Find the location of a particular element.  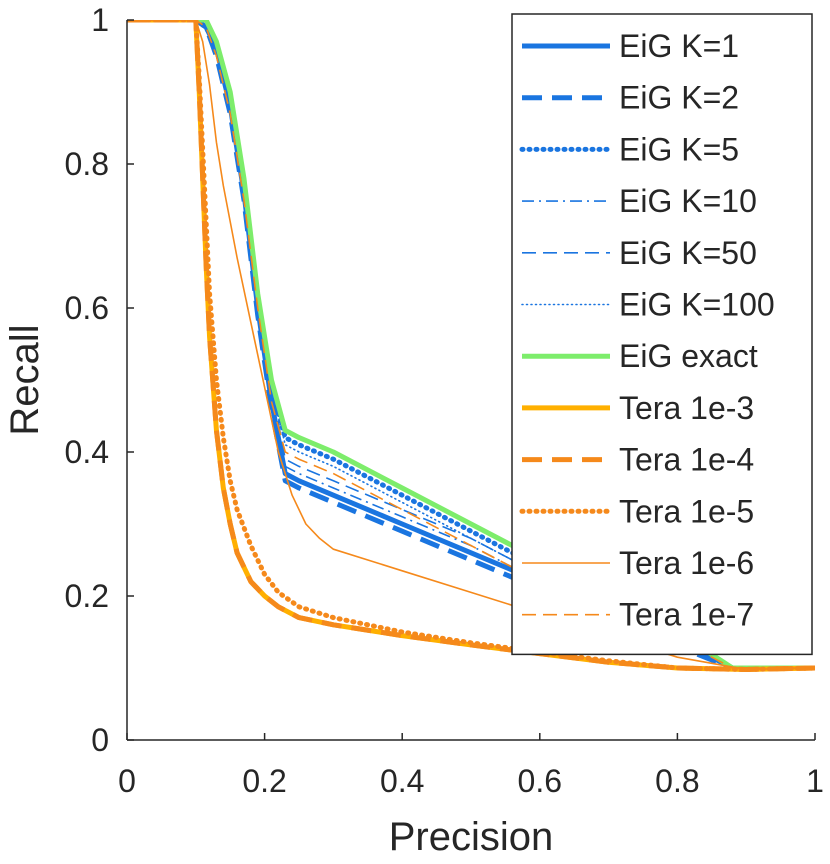

x-tick-label: 0.6 is located at coordinates (540, 781).